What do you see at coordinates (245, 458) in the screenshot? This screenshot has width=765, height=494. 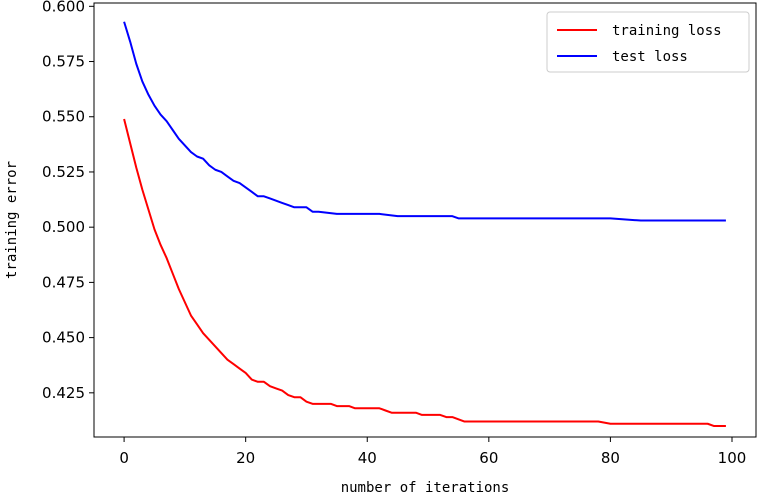 I see `x-tick-label: 20` at bounding box center [245, 458].